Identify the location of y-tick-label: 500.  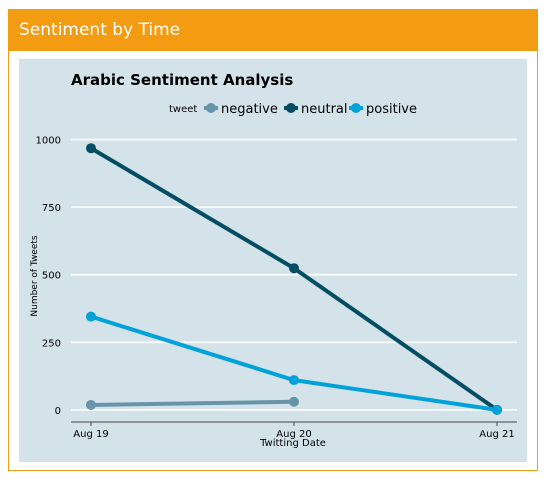
(51, 276).